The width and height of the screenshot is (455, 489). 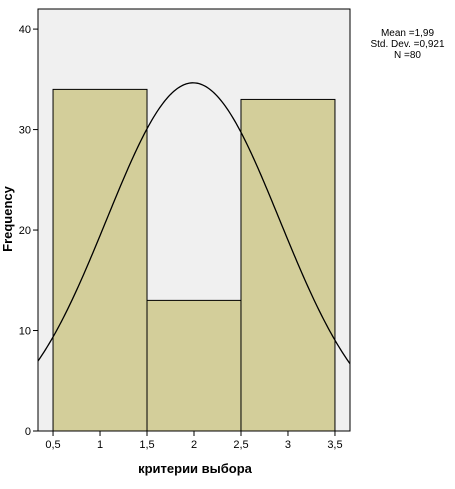 I want to click on y-axis-ticks: 0 10 20 30 40, so click(x=28, y=231).